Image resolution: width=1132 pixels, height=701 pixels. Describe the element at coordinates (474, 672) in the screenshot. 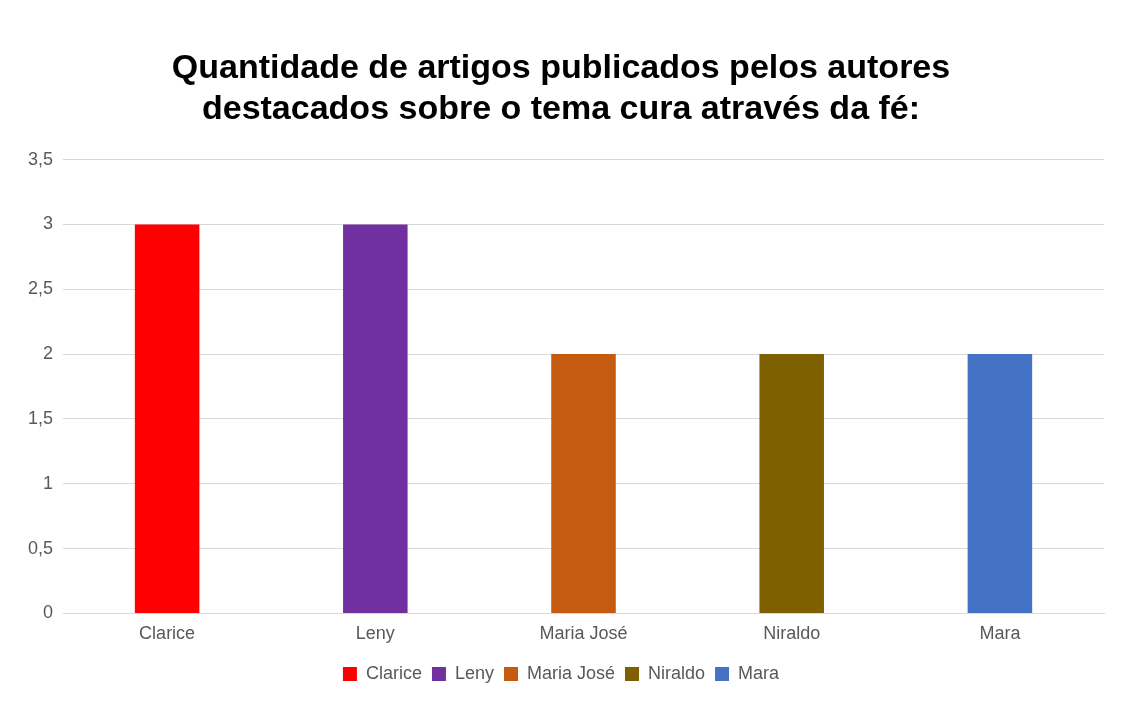

I see `legend-label: Leny` at that location.